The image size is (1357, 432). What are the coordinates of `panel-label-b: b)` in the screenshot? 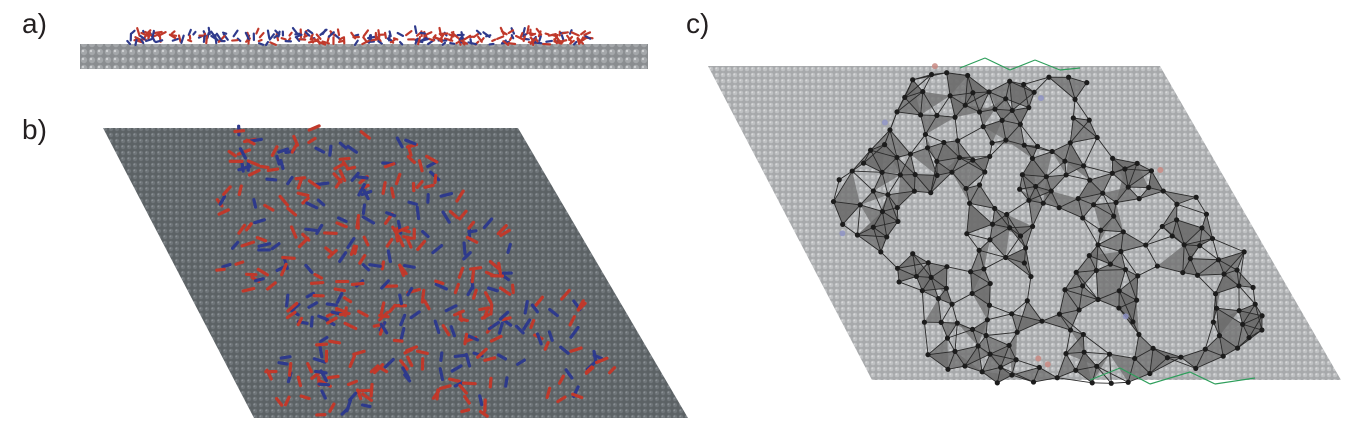 It's located at (34, 129).